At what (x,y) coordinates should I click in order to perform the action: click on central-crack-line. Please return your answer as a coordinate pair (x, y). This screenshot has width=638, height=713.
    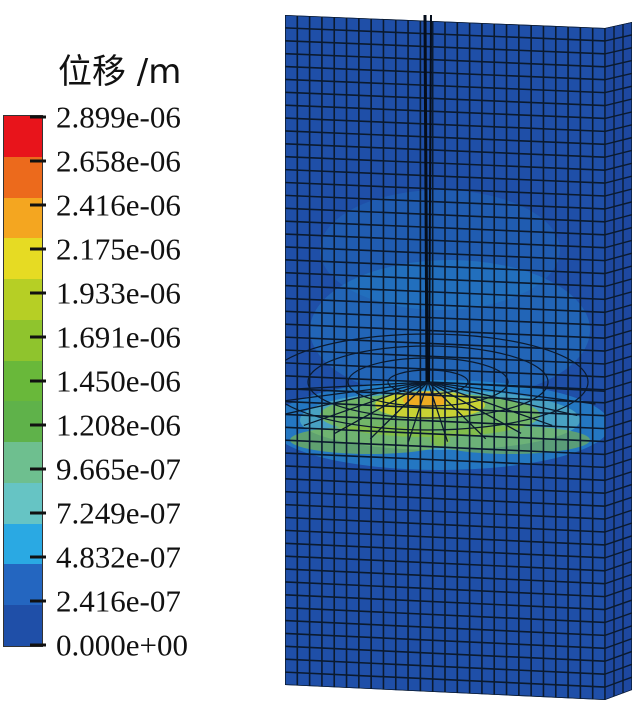
    Looking at the image, I should click on (427, 198).